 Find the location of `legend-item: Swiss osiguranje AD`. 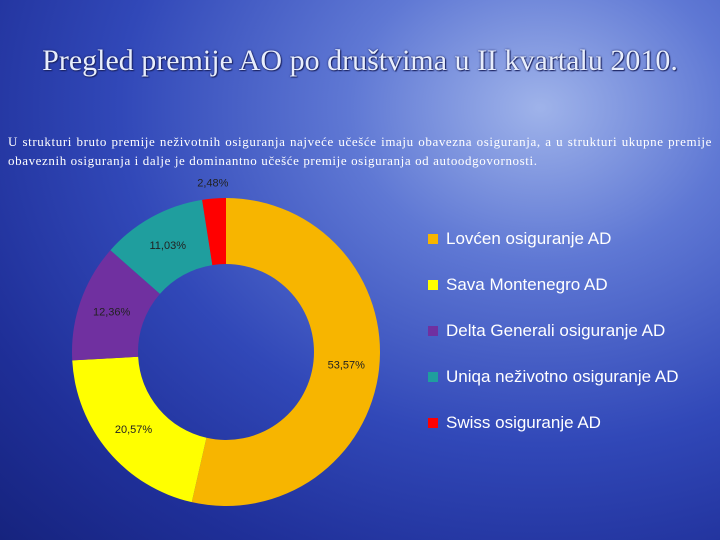

legend-item: Swiss osiguranje AD is located at coordinates (558, 422).